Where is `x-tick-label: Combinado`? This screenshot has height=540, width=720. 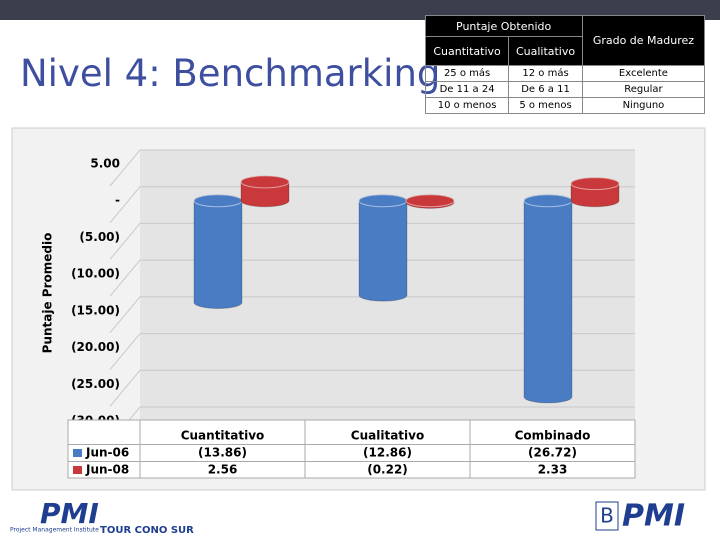
x-tick-label: Combinado is located at coordinates (553, 436).